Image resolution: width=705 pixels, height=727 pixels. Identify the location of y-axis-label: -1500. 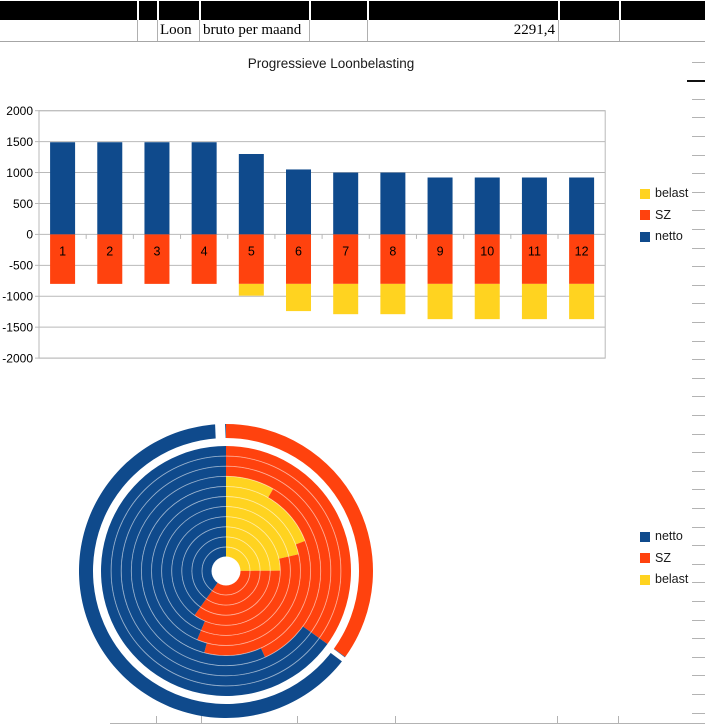
(17, 327).